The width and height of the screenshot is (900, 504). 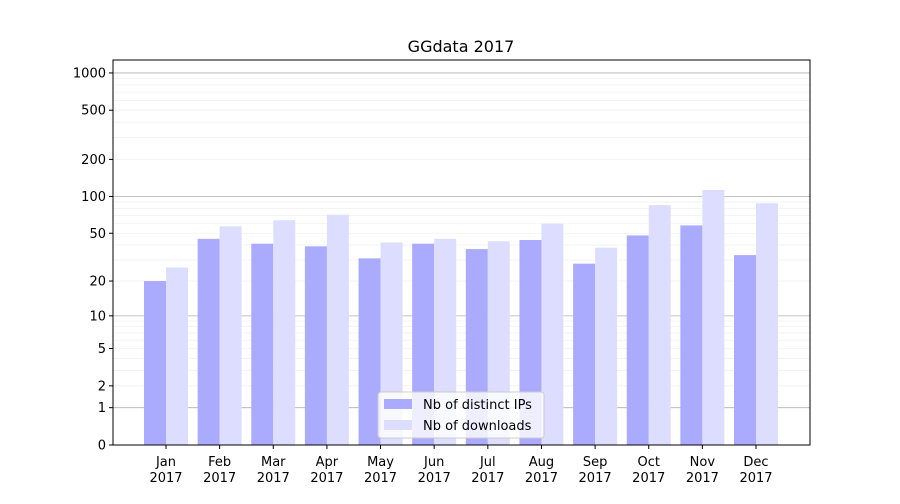 What do you see at coordinates (648, 470) in the screenshot?
I see `x-tick-label: Oct 2017` at bounding box center [648, 470].